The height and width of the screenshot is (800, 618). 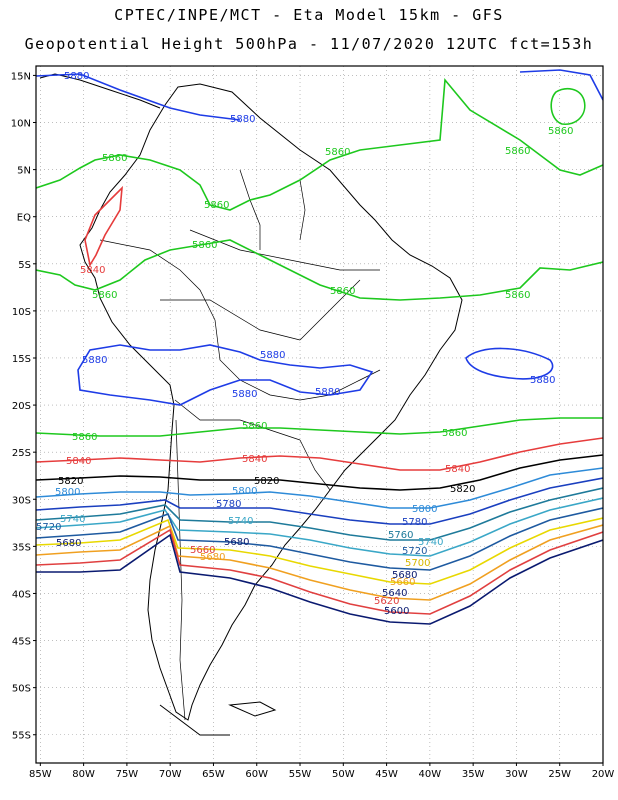 What do you see at coordinates (127, 774) in the screenshot?
I see `lon-tick-label: 75W` at bounding box center [127, 774].